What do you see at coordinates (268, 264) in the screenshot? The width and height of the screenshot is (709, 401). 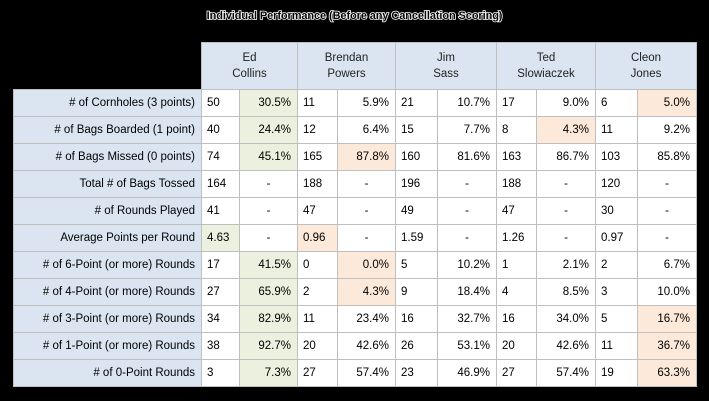 I see `percent-cell: 41.5%` at bounding box center [268, 264].